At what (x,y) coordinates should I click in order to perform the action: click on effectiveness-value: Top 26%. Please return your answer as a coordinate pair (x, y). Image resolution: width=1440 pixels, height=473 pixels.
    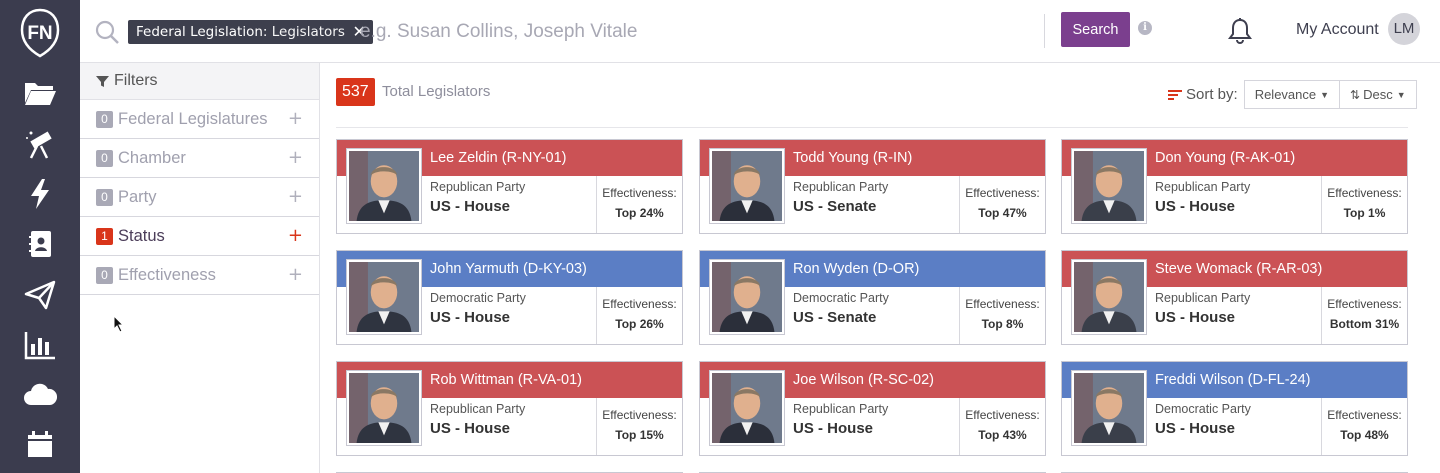
    Looking at the image, I should click on (639, 324).